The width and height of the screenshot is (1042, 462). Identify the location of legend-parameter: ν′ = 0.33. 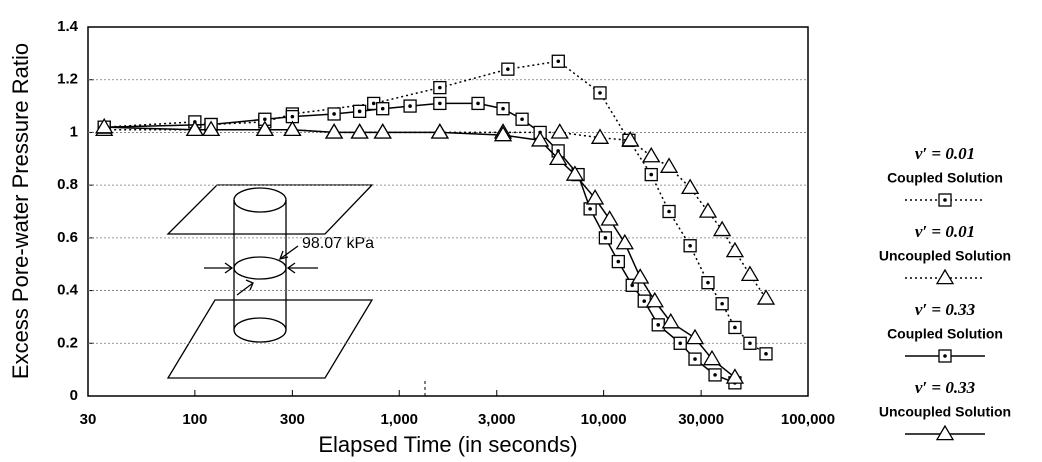
(945, 387).